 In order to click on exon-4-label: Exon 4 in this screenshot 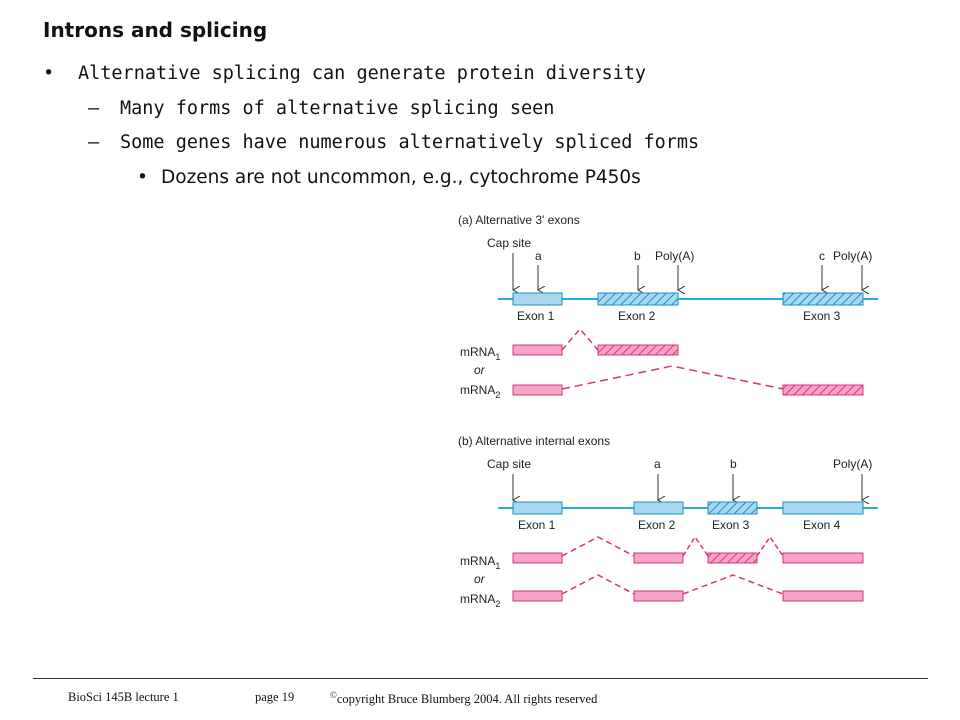, I will do `click(822, 525)`.